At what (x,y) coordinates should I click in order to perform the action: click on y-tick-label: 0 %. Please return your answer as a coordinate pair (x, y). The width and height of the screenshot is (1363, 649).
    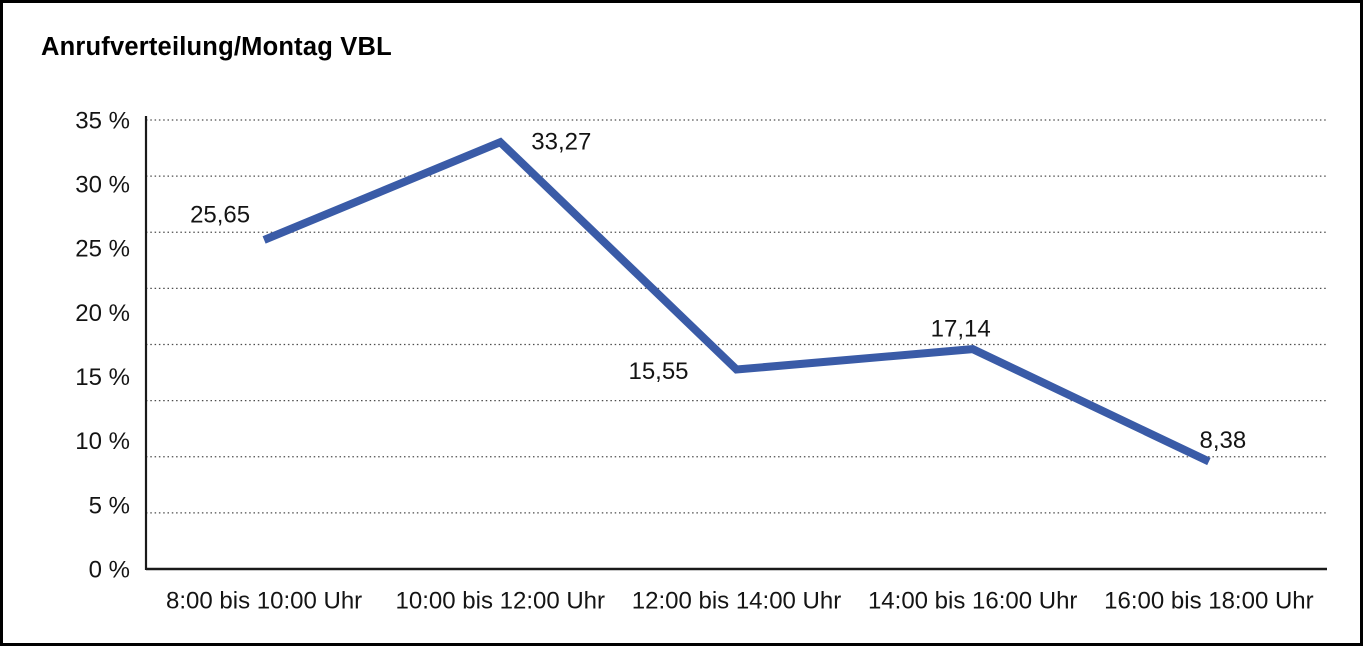
    Looking at the image, I should click on (109, 569).